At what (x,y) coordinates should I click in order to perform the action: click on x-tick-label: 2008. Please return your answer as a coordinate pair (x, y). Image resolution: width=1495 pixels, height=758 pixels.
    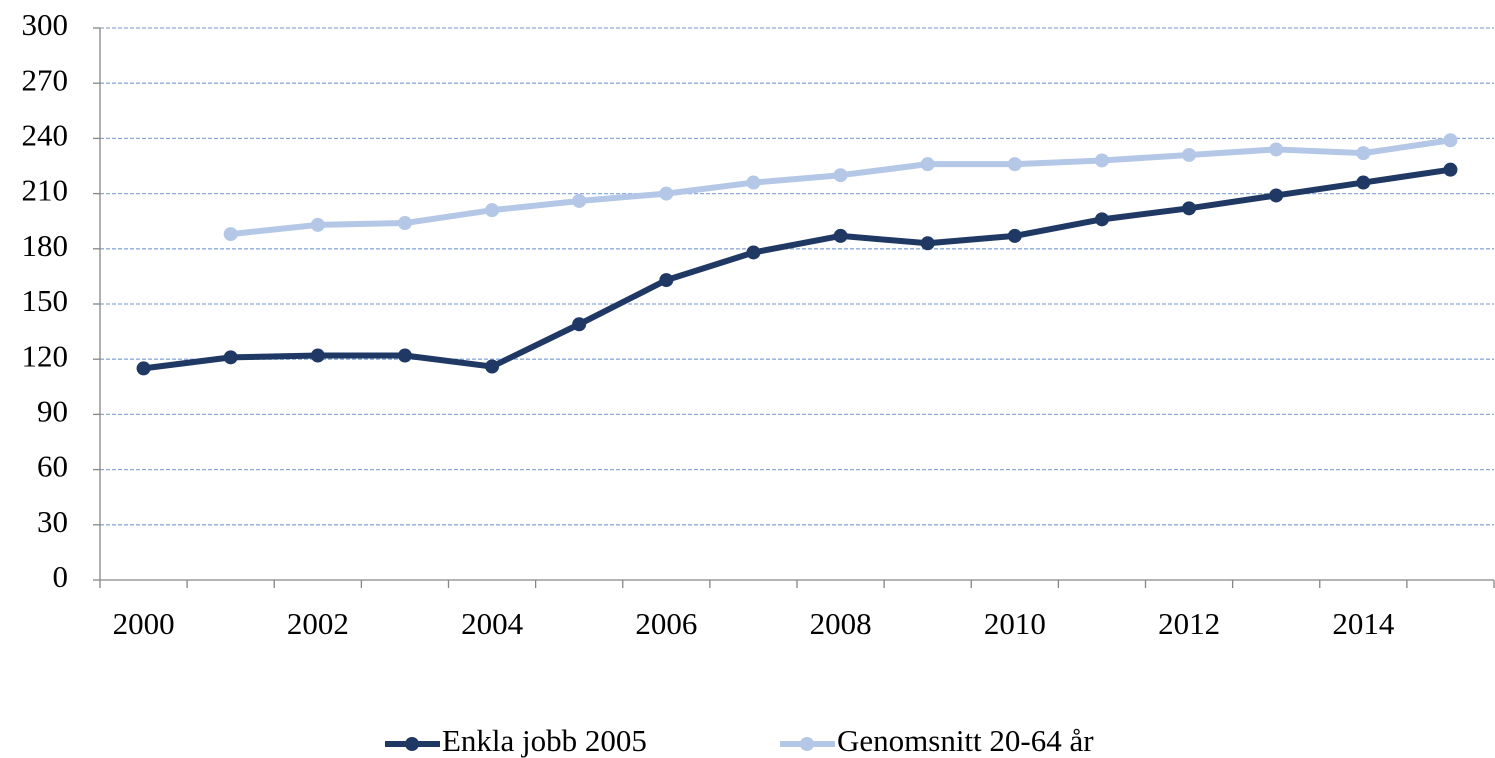
    Looking at the image, I should click on (841, 623).